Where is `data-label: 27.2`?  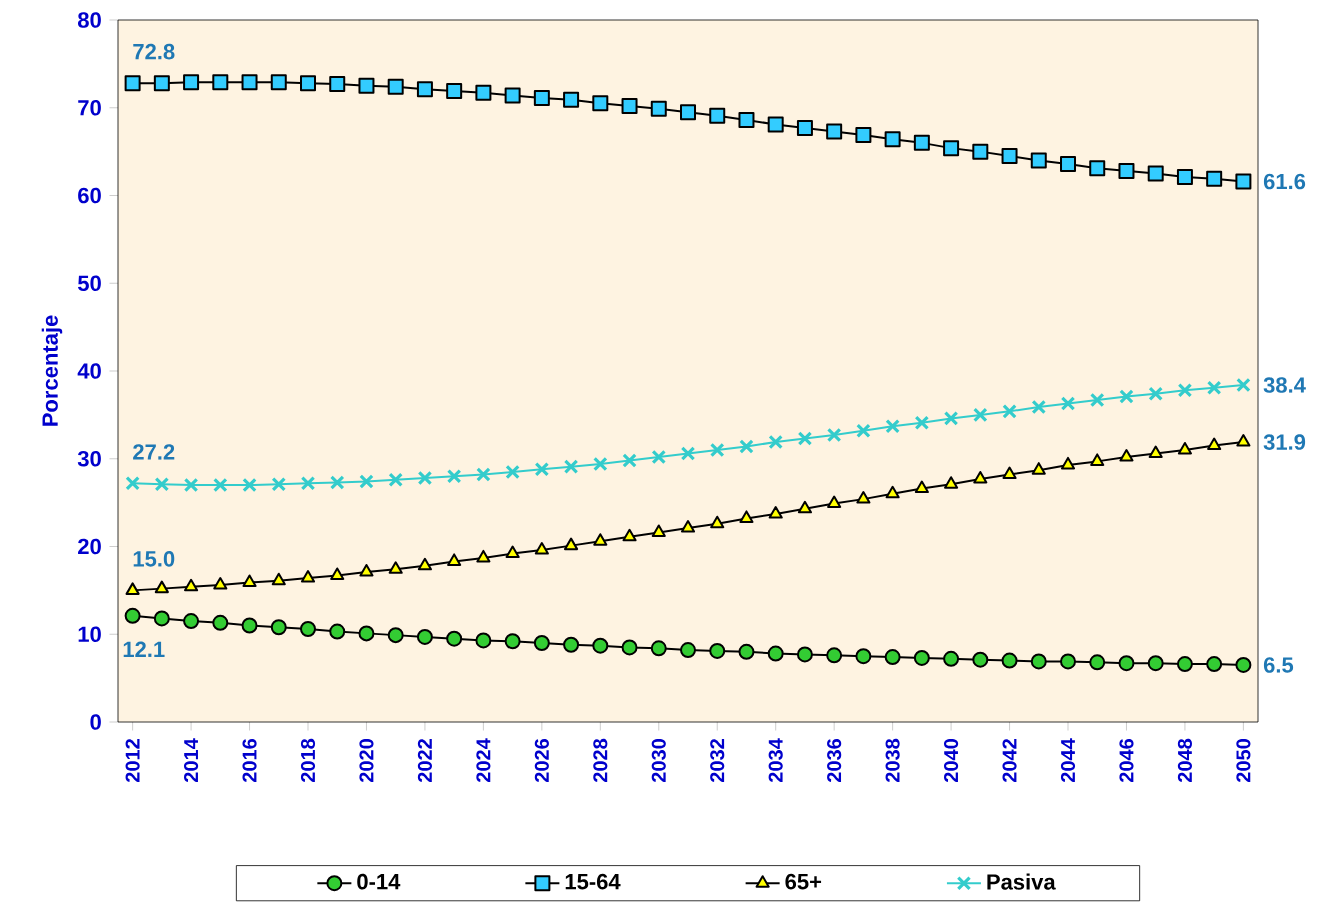
data-label: 27.2 is located at coordinates (154, 452).